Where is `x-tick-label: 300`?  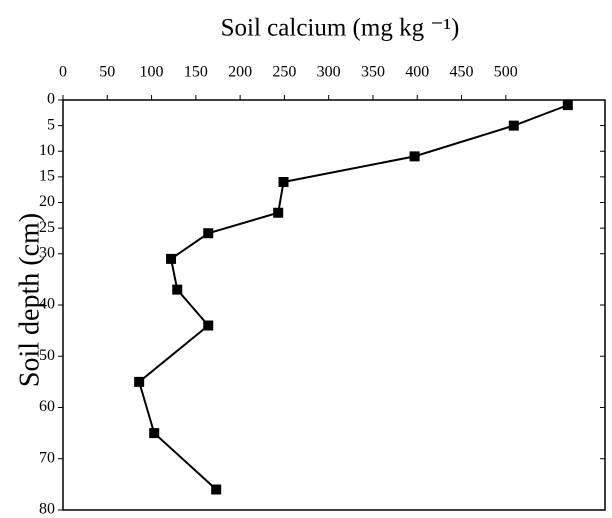 x-tick-label: 300 is located at coordinates (329, 72).